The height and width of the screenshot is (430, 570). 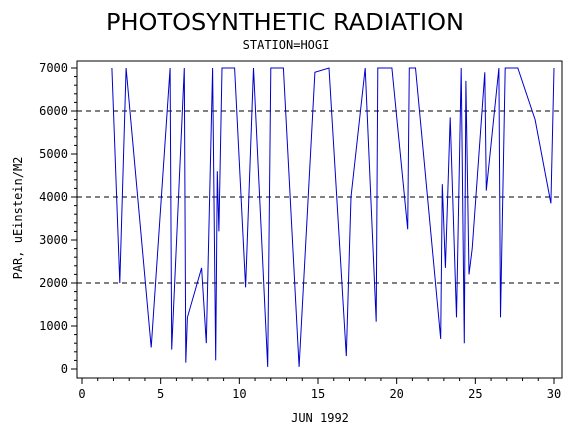 What do you see at coordinates (160, 394) in the screenshot?
I see `x-tick-label: 5` at bounding box center [160, 394].